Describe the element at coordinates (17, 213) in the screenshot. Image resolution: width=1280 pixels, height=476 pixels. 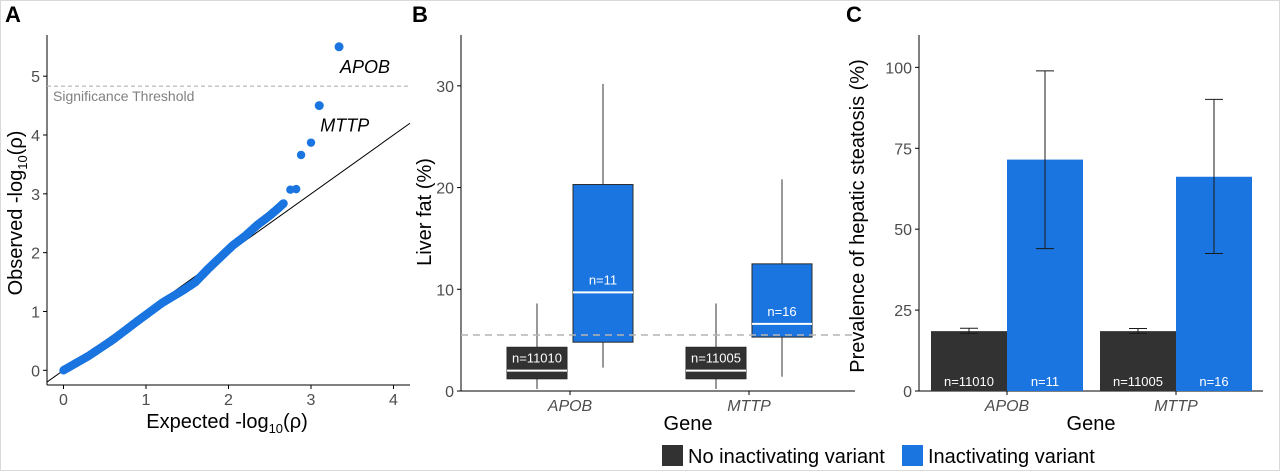
I see `qq-y-axis-label: Observed -log10(ρ)` at that location.